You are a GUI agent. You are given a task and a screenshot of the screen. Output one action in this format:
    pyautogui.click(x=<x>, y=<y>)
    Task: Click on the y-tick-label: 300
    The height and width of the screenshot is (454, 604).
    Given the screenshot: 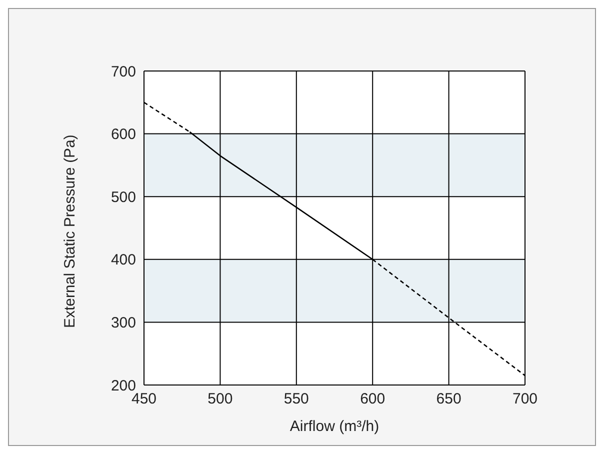 What is the action you would take?
    pyautogui.click(x=123, y=323)
    